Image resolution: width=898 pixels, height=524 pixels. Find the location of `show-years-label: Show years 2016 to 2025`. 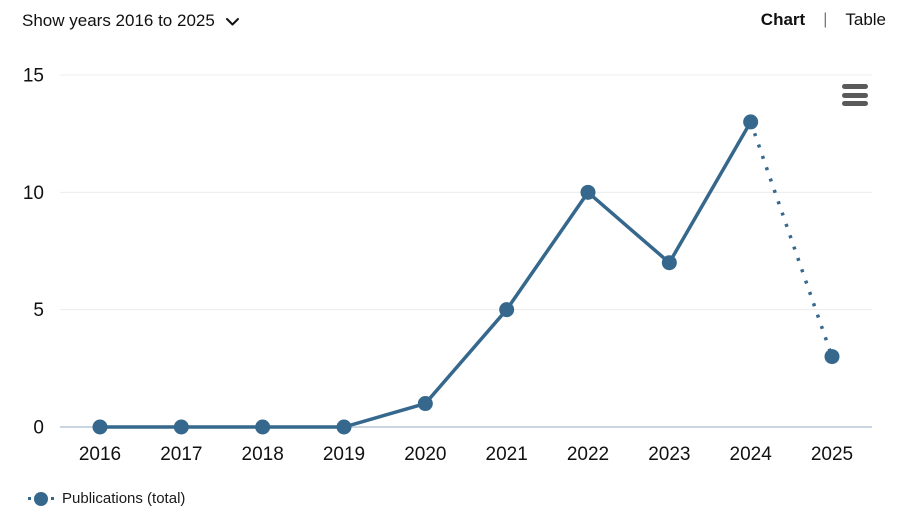

show-years-label: Show years 2016 to 2025 is located at coordinates (118, 20).